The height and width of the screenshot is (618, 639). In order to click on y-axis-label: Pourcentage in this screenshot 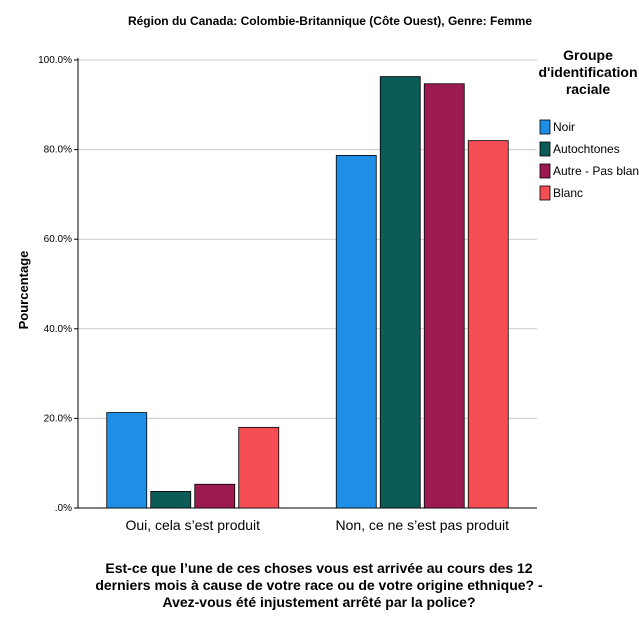, I will do `click(23, 290)`.